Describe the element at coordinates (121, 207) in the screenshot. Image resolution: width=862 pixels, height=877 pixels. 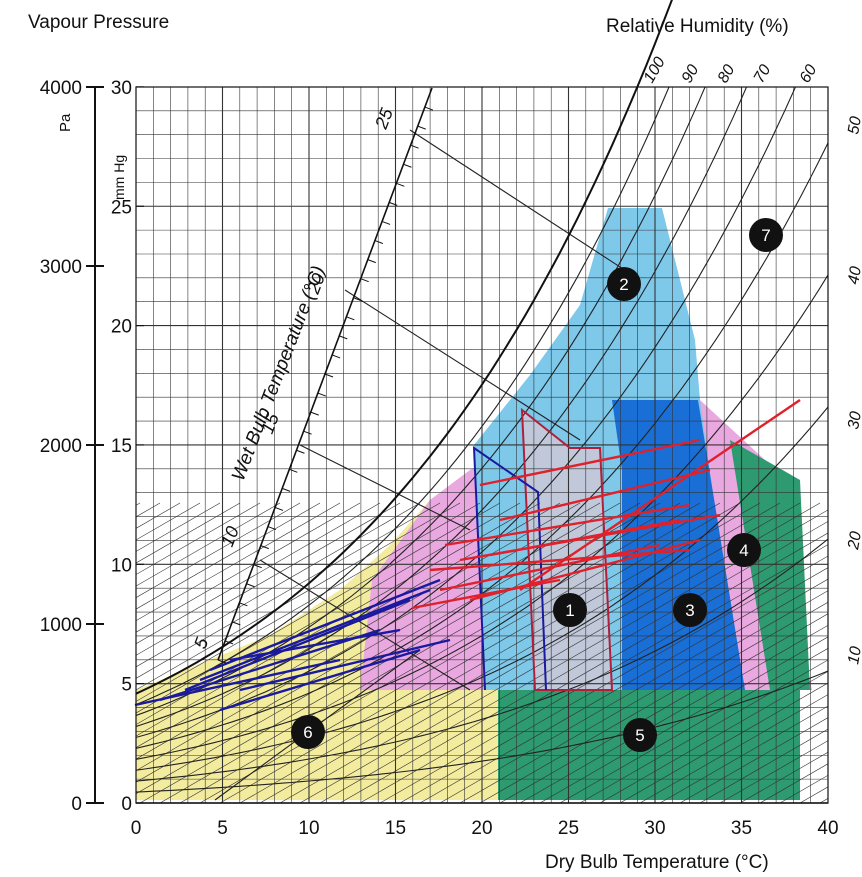
I see `mmhg-tick-label: 25` at that location.